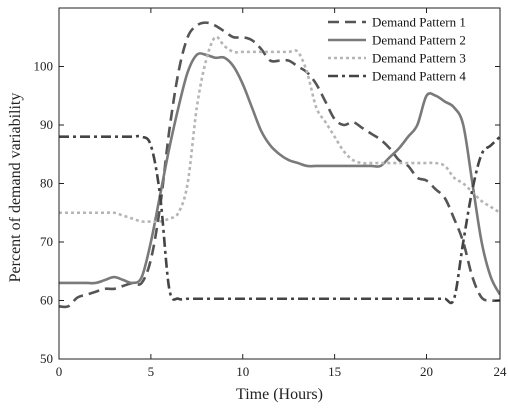 The height and width of the screenshot is (409, 508). Describe the element at coordinates (419, 76) in the screenshot. I see `legend-label-4: Demand Pattern 4` at that location.